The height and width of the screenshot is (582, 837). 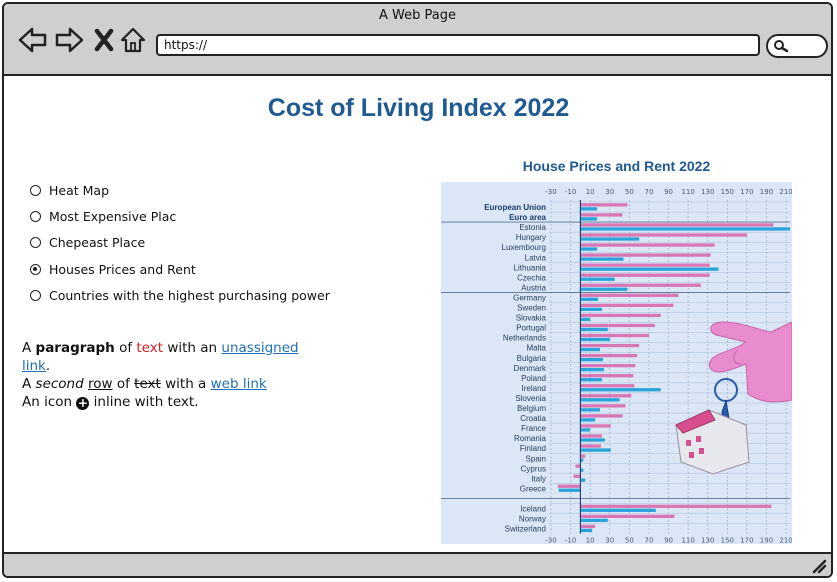 What do you see at coordinates (570, 540) in the screenshot?
I see `x-tick-label-bottom: -10` at bounding box center [570, 540].